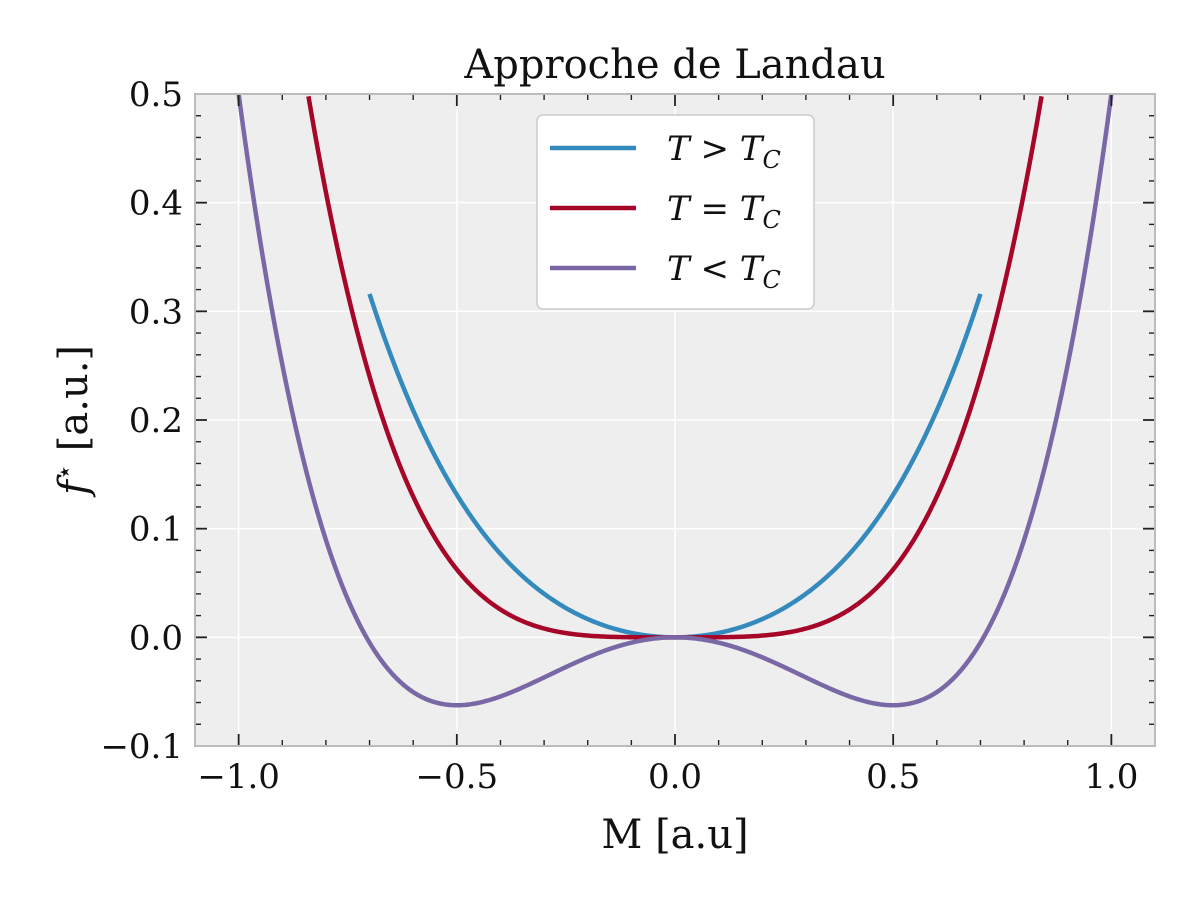 Image resolution: width=1200 pixels, height=898 pixels. What do you see at coordinates (724, 271) in the screenshot?
I see `legend-label-3: T < TC` at bounding box center [724, 271].